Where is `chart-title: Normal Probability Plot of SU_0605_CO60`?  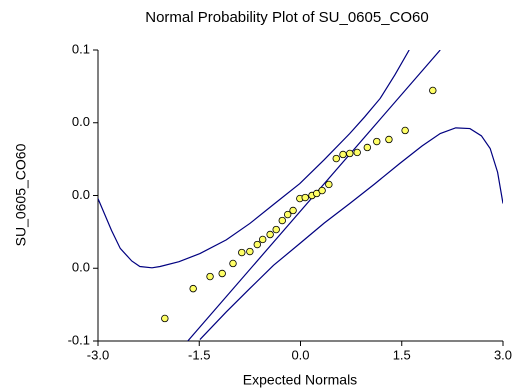
chart-title: Normal Probability Plot of SU_0605_CO60 is located at coordinates (286, 17).